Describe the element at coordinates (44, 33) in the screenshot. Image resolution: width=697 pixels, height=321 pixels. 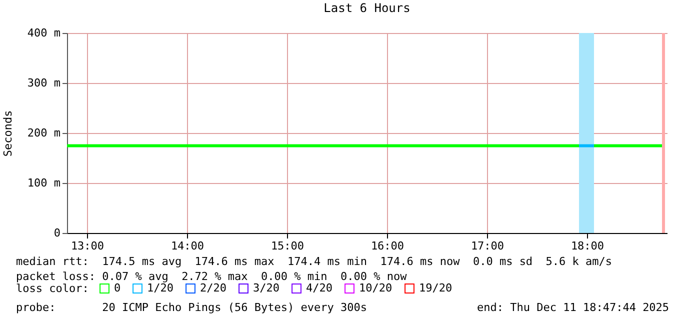
I see `y-tick-label: 400 m` at that location.